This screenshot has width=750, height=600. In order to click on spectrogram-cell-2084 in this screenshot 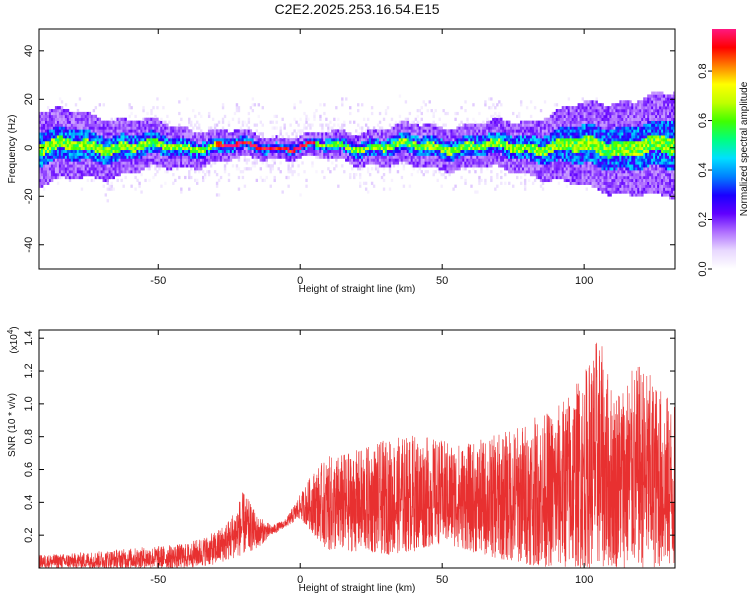, I will do `click(259, 116)`.